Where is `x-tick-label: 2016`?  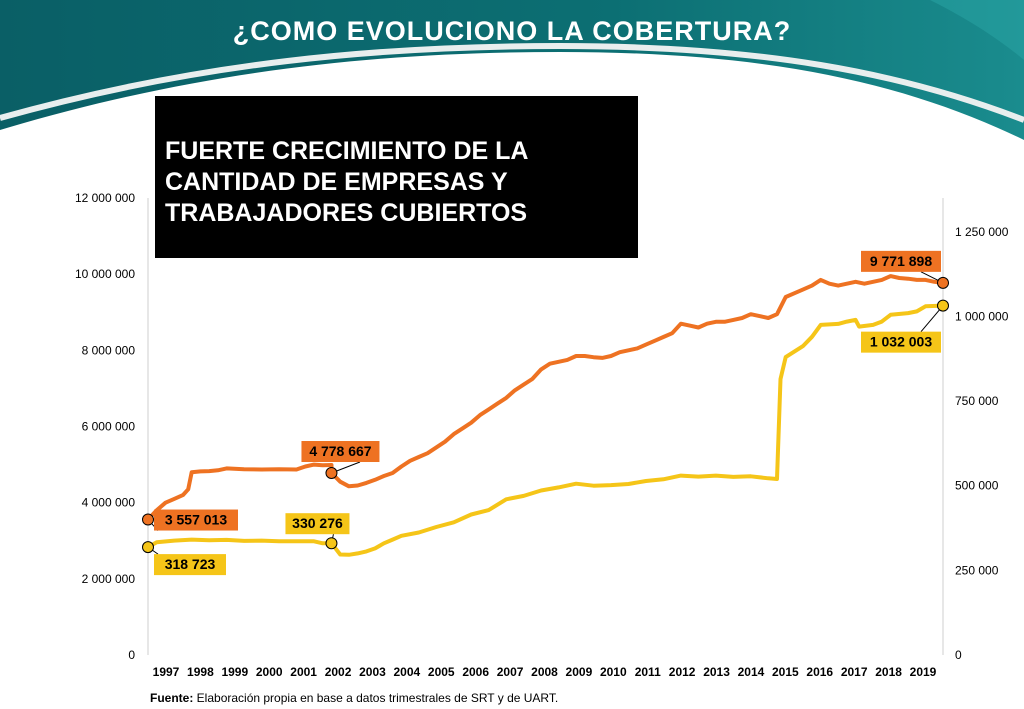
x-tick-label: 2016 is located at coordinates (819, 672).